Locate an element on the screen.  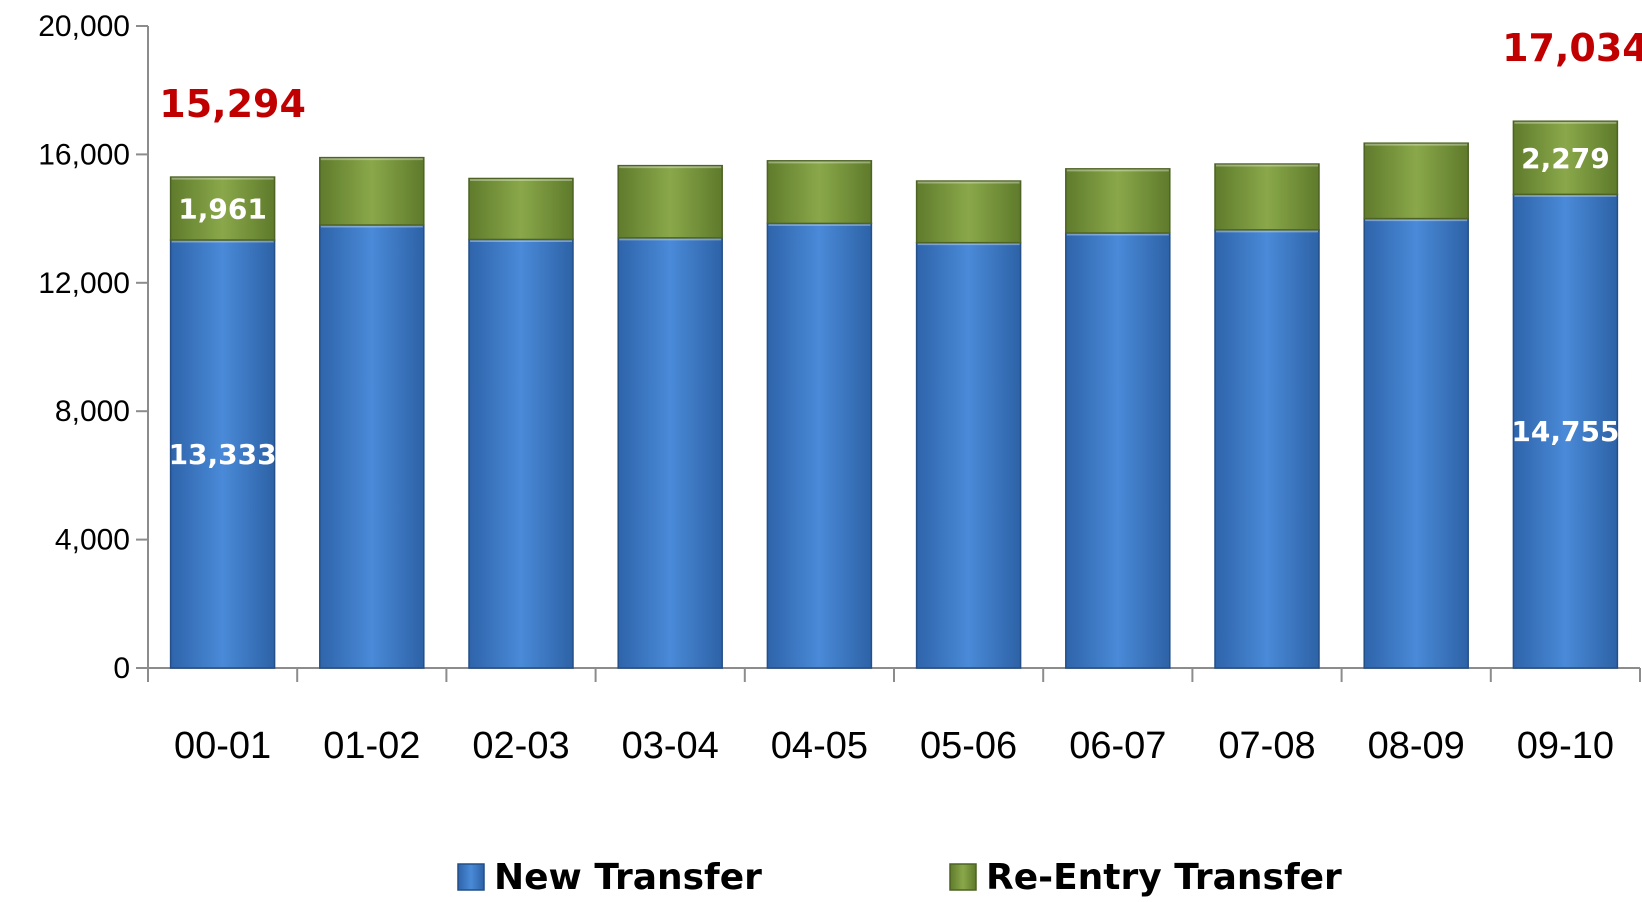
legend-label-new-transfer: New Transfer is located at coordinates (628, 877).